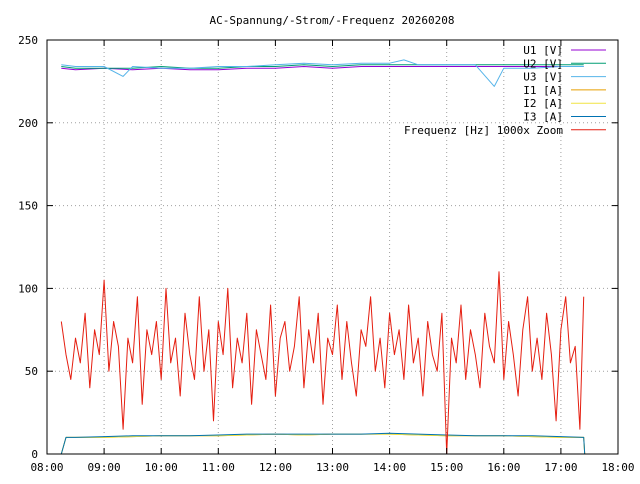 The image size is (640, 484). I want to click on x-tick-label: 16:00, so click(503, 467).